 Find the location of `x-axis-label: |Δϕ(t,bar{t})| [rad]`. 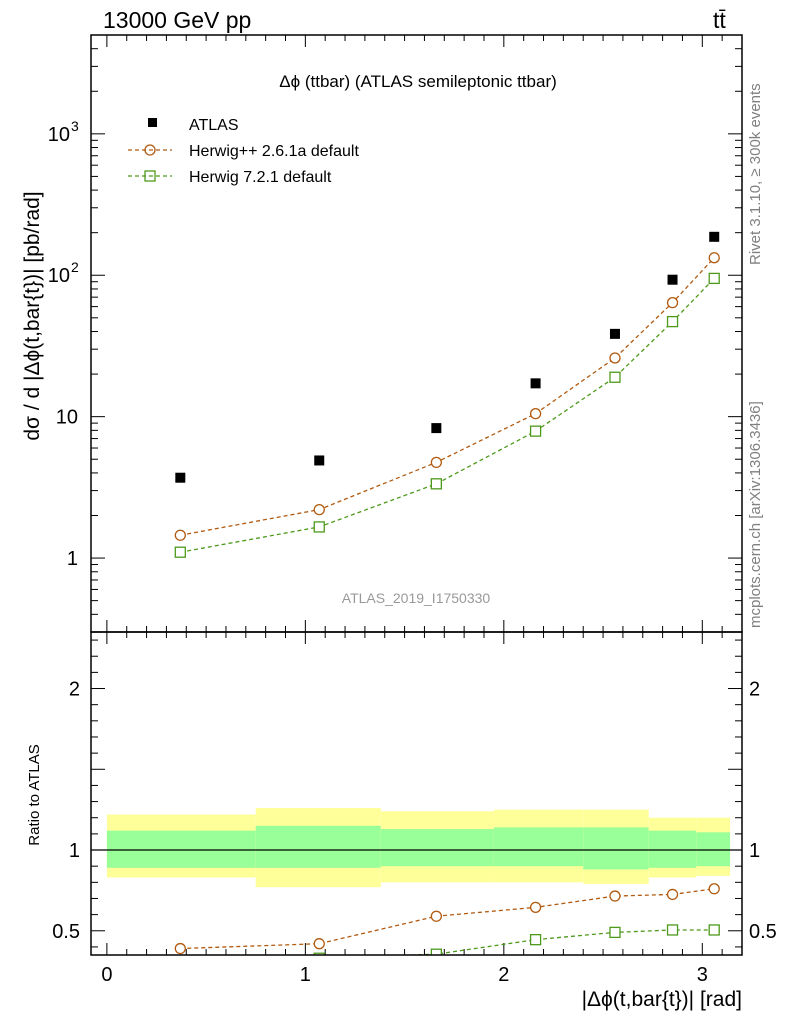

x-axis-label: |Δϕ(t,bar{t})| [rad] is located at coordinates (662, 999).